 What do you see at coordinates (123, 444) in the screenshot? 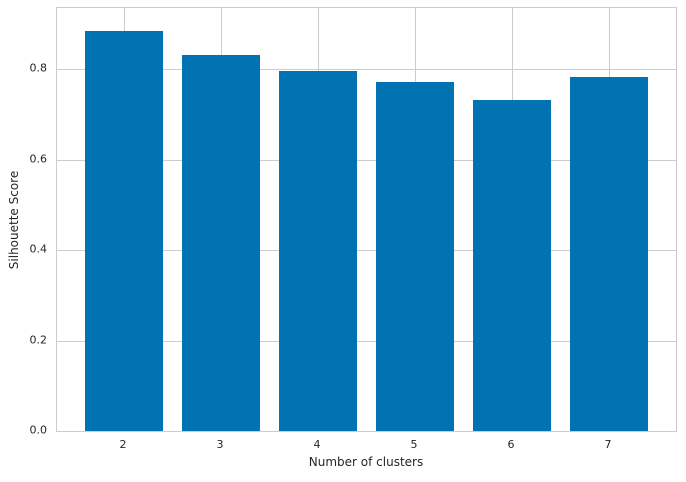
I see `x-tick-label: 2` at bounding box center [123, 444].